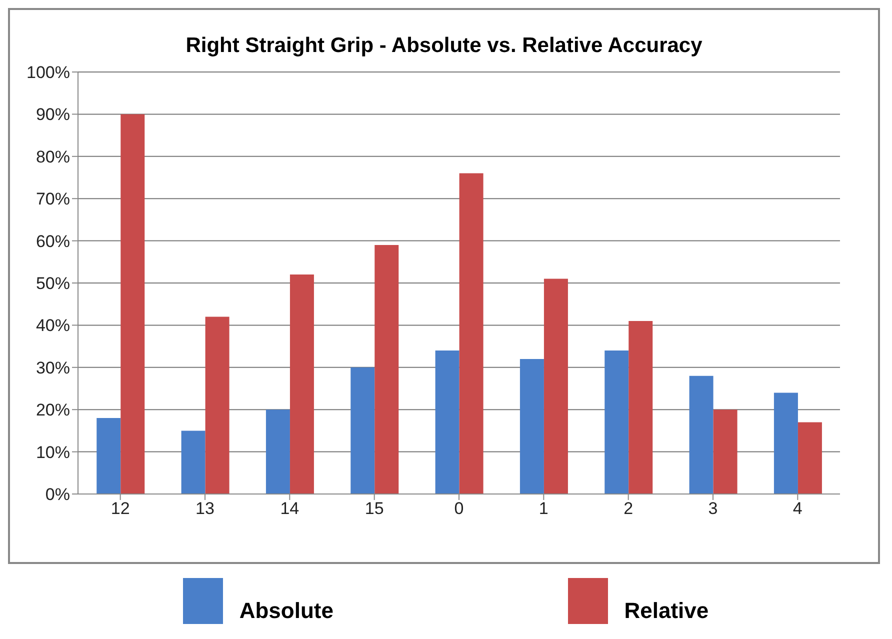 The width and height of the screenshot is (892, 639). What do you see at coordinates (286, 611) in the screenshot?
I see `legend-label: Absolute` at bounding box center [286, 611].